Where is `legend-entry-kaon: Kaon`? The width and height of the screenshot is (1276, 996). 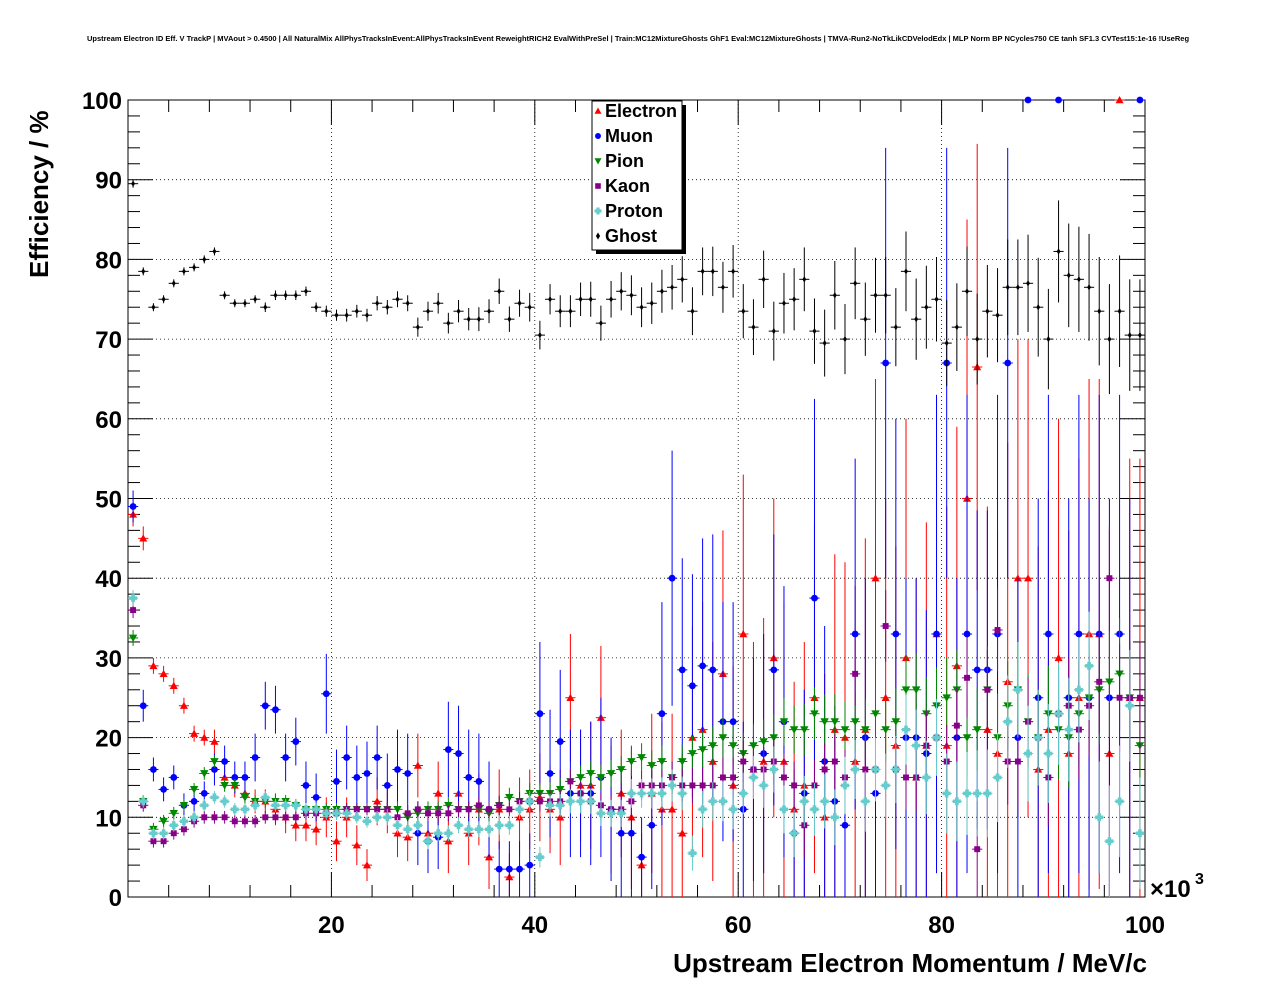
legend-entry-kaon: Kaon is located at coordinates (622, 186).